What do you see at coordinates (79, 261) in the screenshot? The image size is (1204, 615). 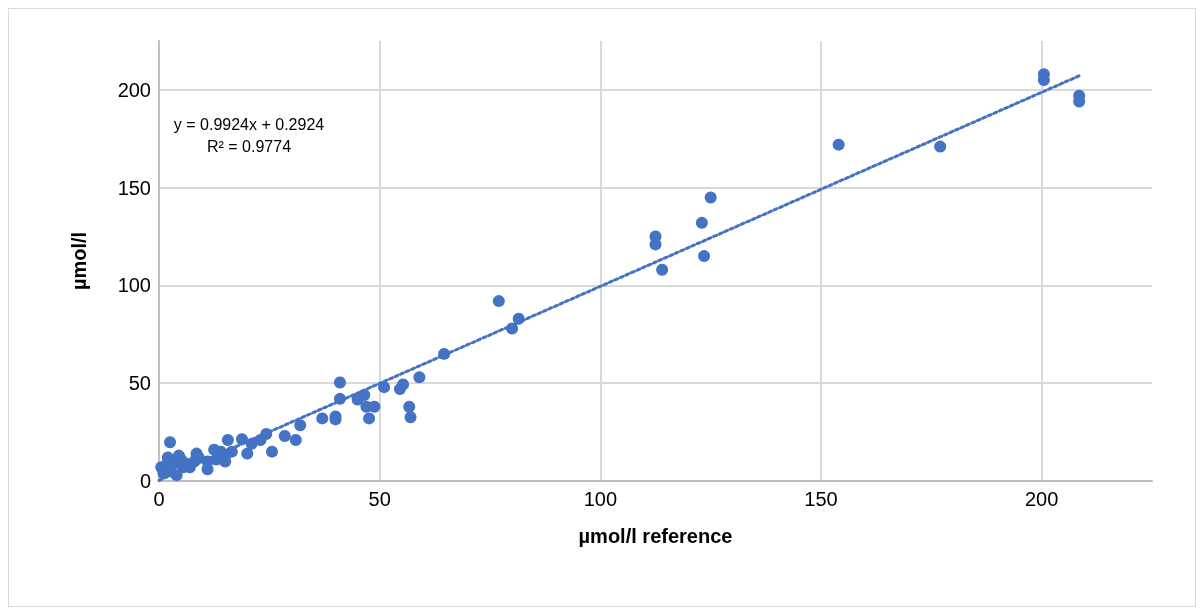 I see `y-axis-title: µmol/l` at bounding box center [79, 261].